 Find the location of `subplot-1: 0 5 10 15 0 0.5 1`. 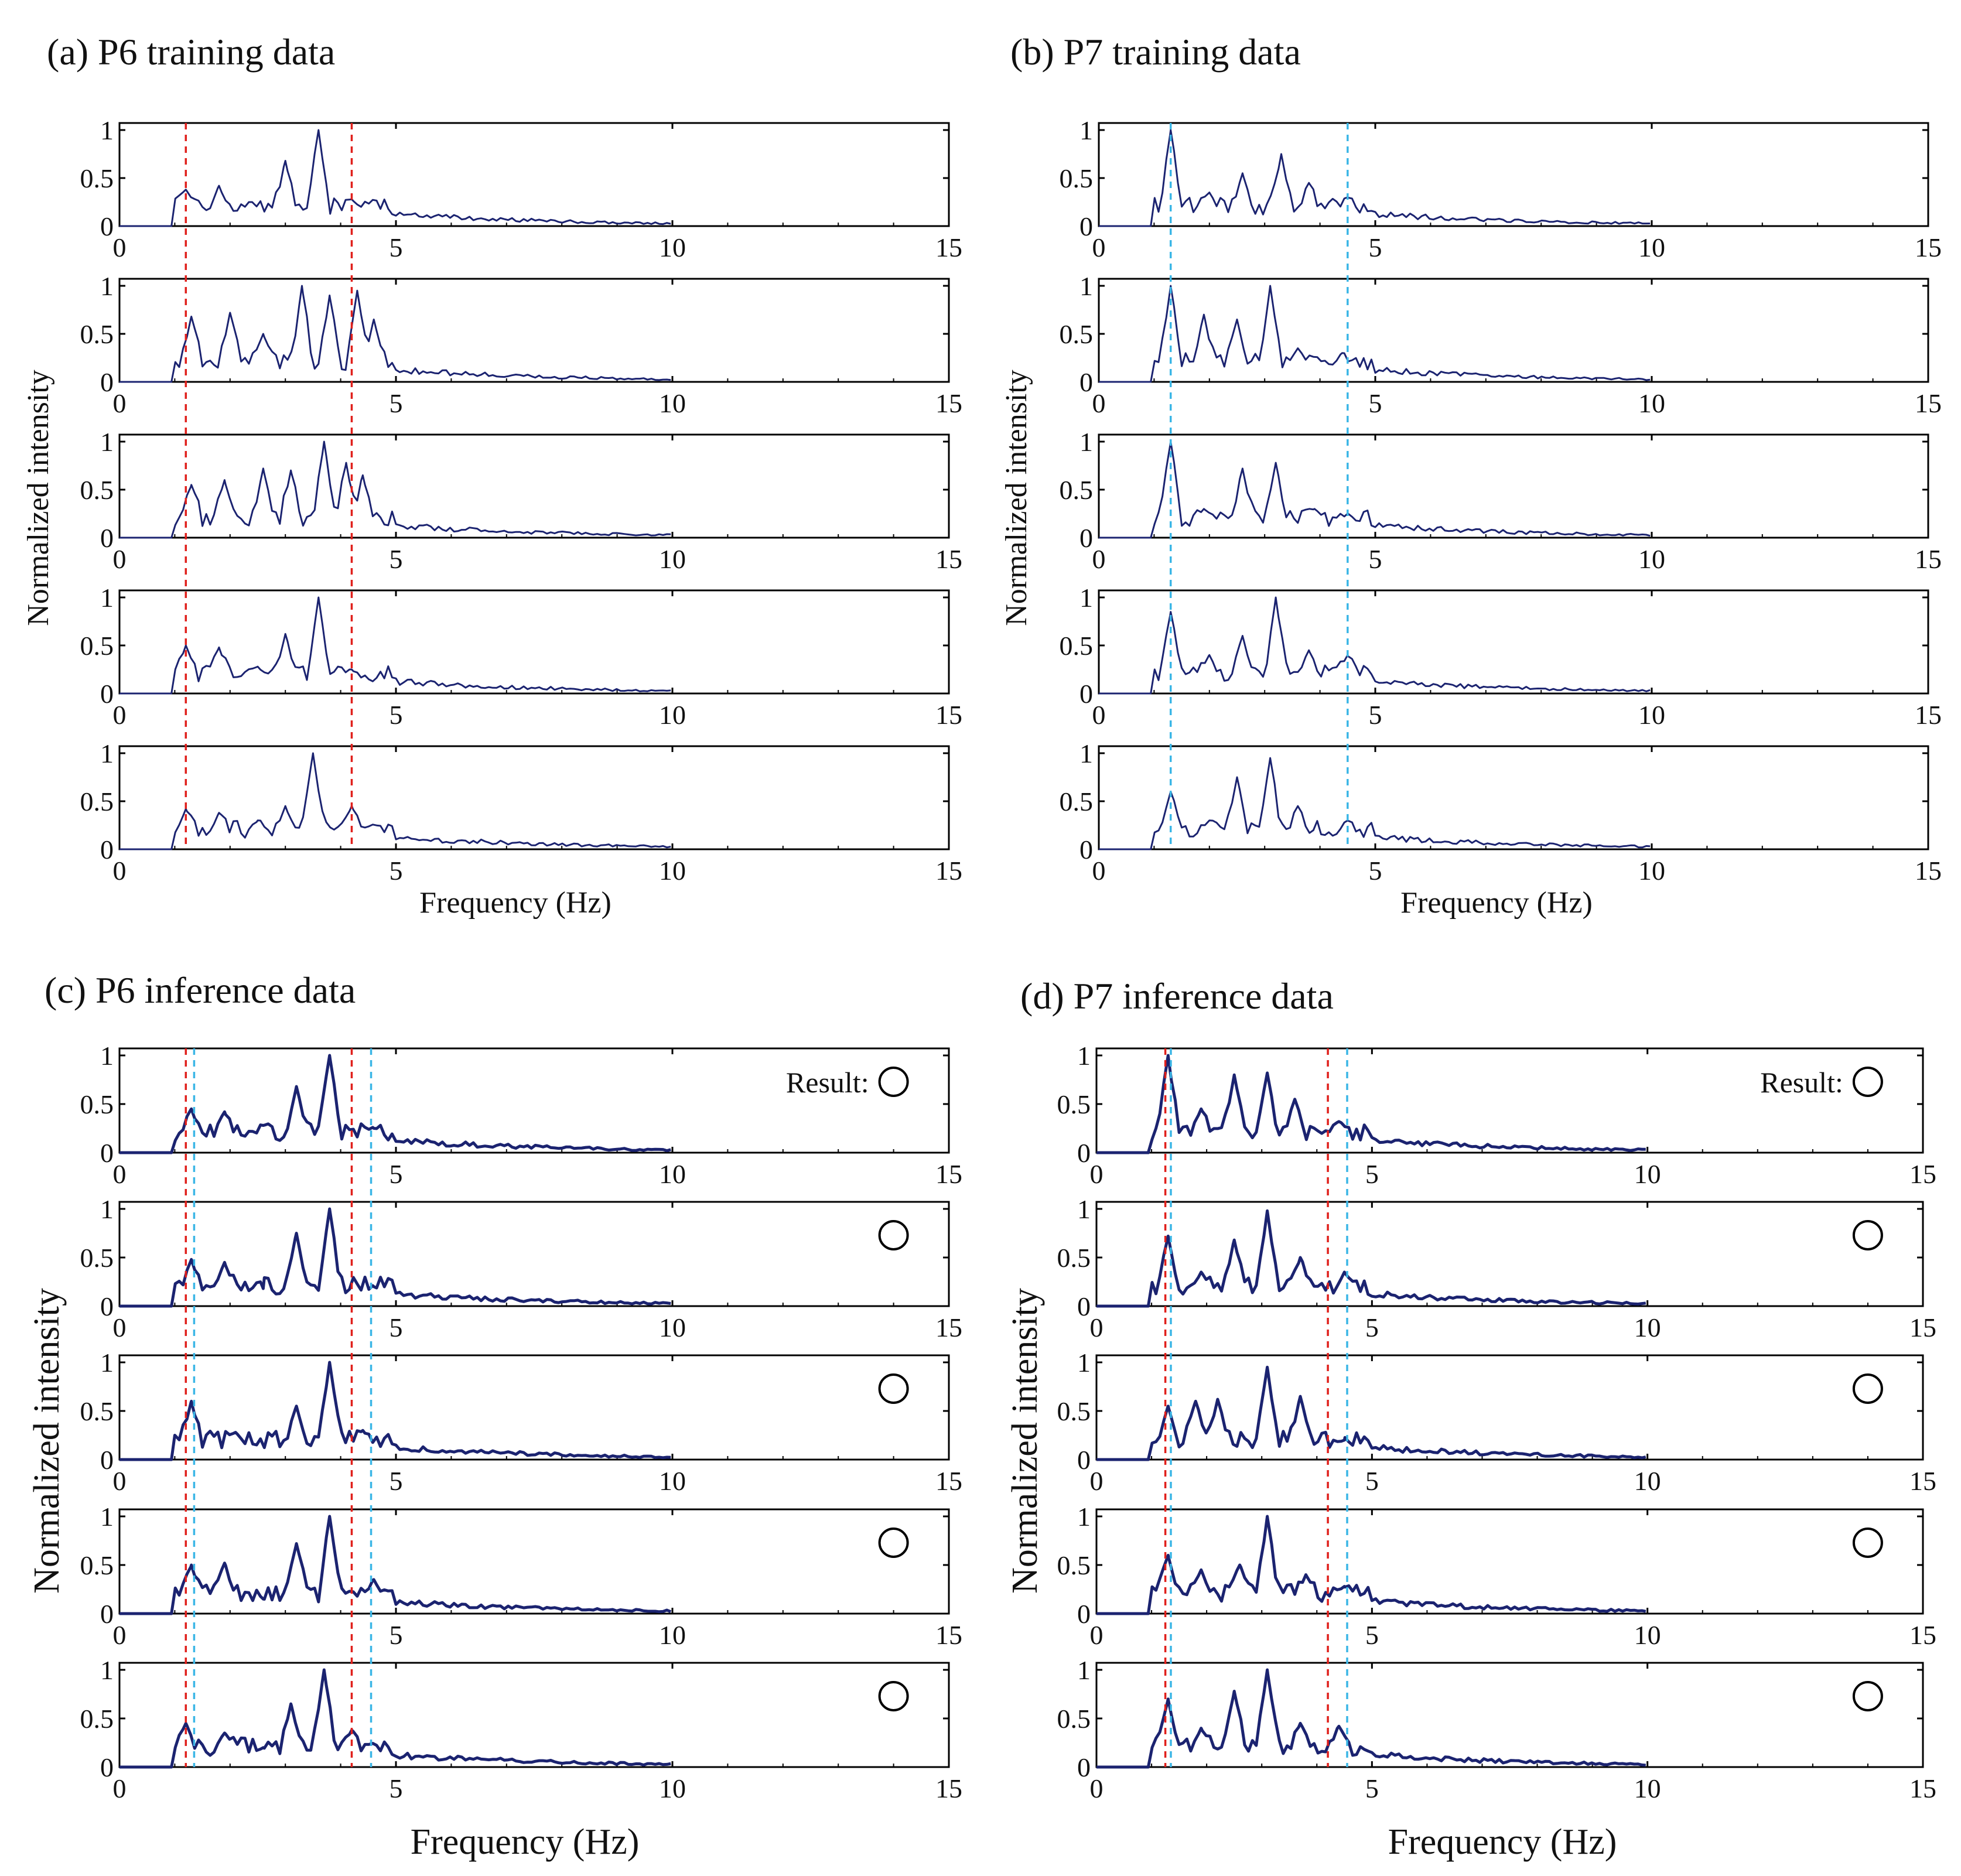

subplot-1: 0 5 10 15 0 0.5 1 is located at coordinates (1501, 188).